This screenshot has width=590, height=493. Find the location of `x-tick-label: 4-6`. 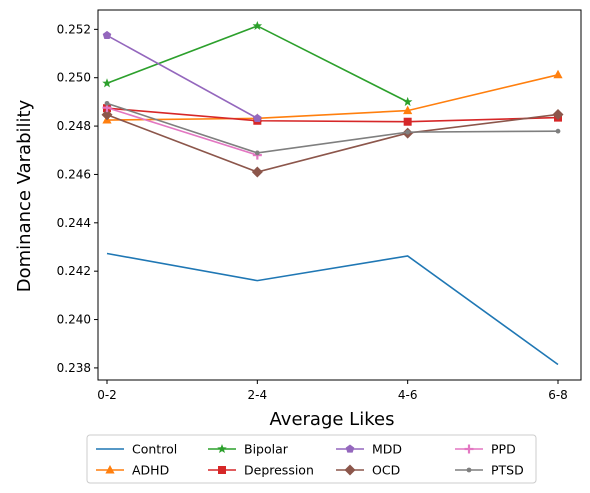

x-tick-label: 4-6 is located at coordinates (408, 395).